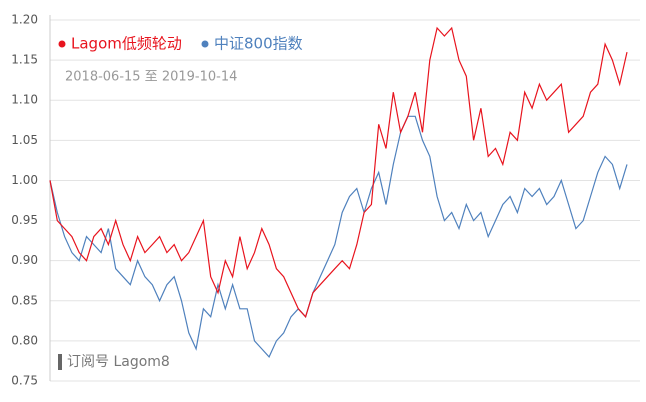 This screenshot has width=646, height=402. Describe the element at coordinates (60, 362) in the screenshot. I see `watermark-bar` at that location.